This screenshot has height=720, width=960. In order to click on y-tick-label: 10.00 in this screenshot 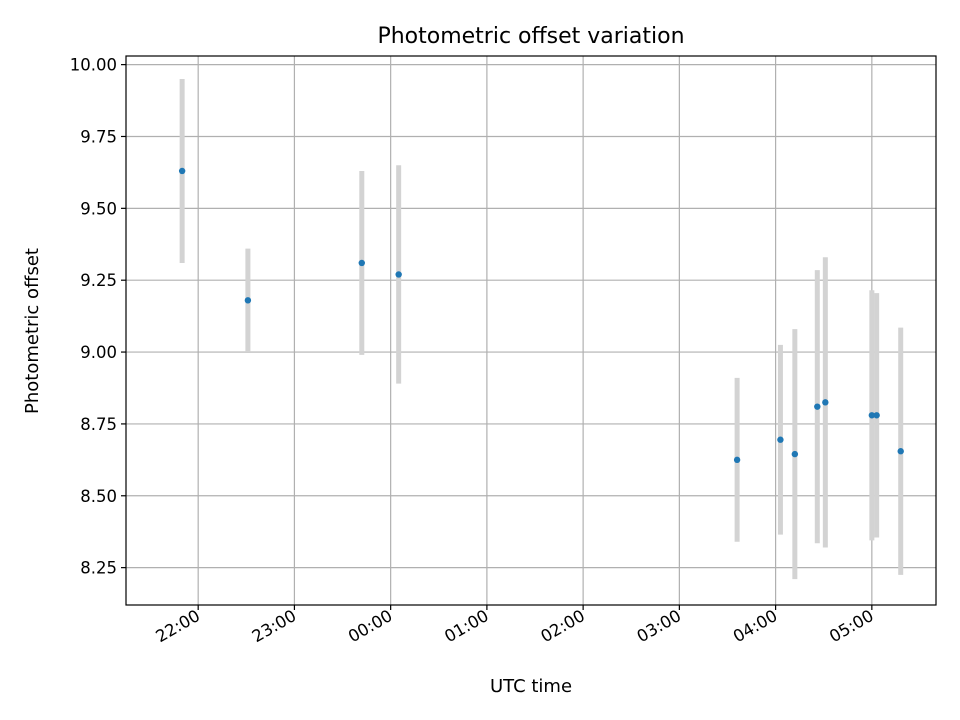, I will do `click(93, 65)`.